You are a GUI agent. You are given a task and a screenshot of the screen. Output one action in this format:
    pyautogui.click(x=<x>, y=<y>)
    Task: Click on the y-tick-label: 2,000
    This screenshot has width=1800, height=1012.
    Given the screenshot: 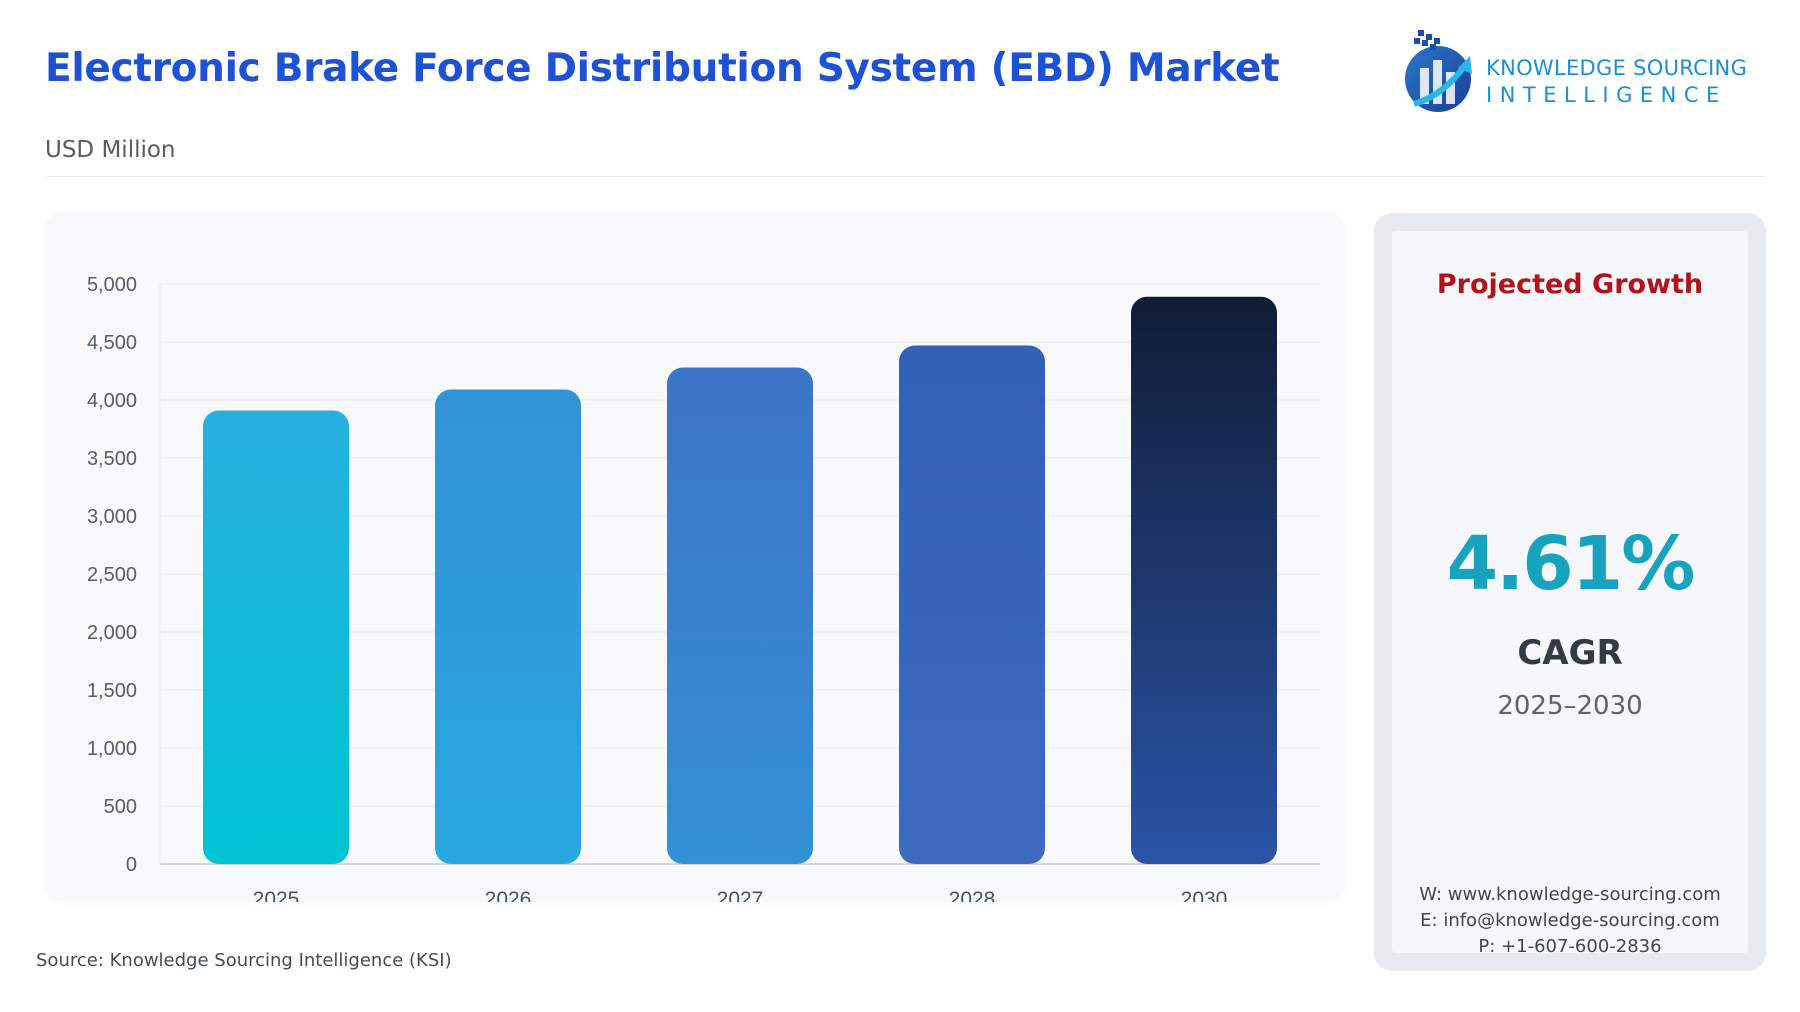 What is the action you would take?
    pyautogui.click(x=112, y=633)
    